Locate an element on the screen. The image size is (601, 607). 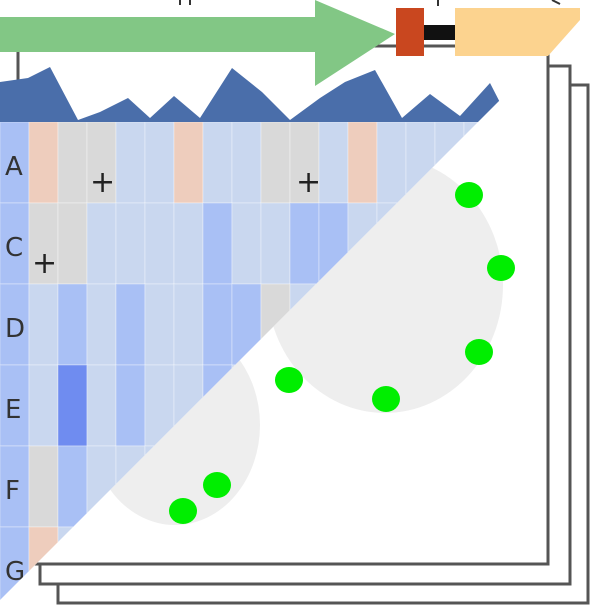
row-label: A is located at coordinates (14, 167).